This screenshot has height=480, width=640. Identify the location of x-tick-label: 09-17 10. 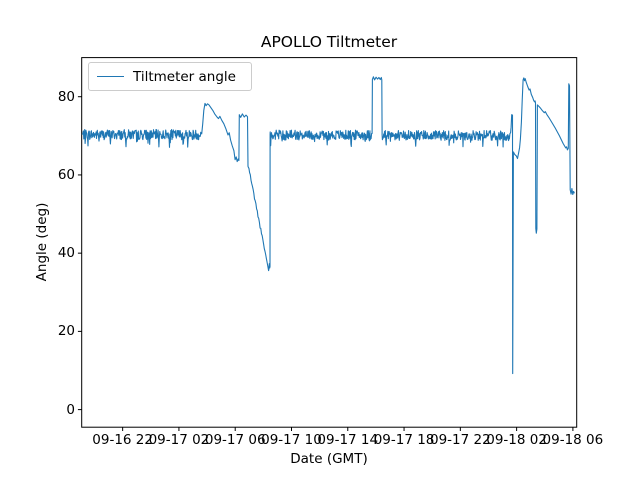
(291, 440).